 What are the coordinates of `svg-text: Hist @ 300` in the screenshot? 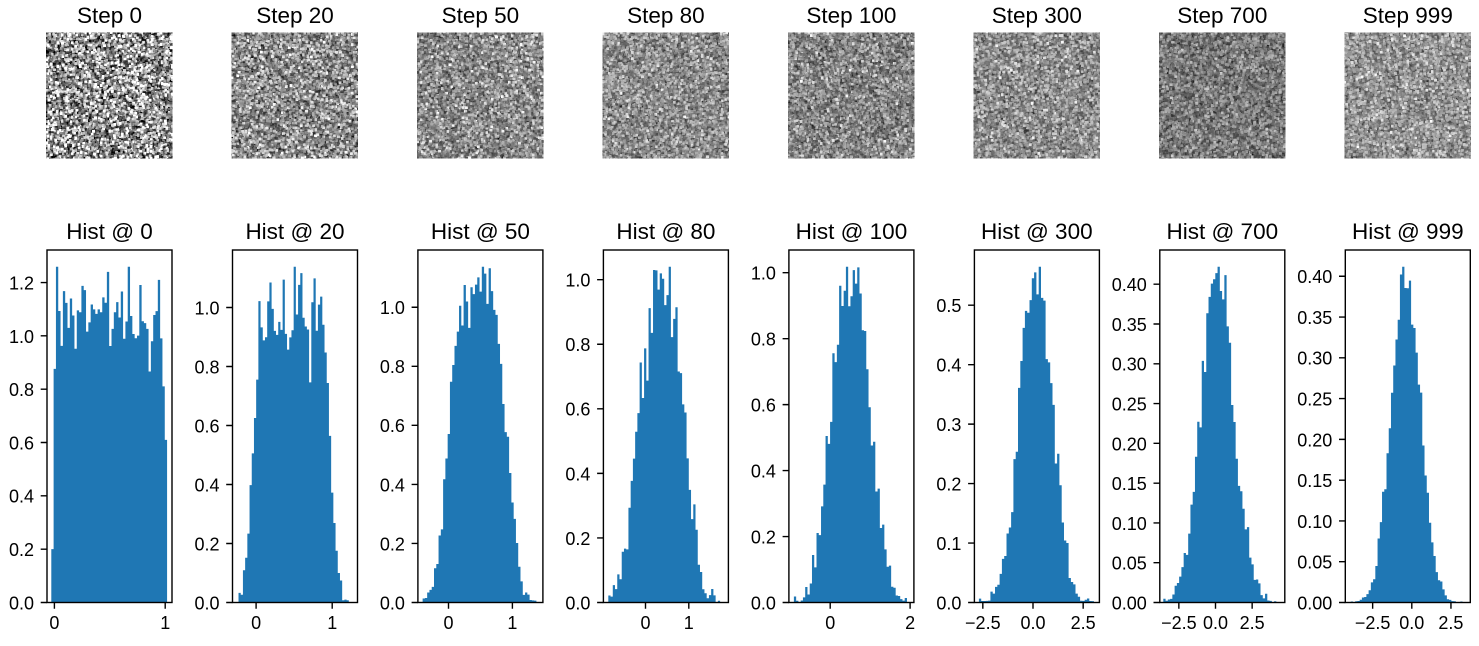 It's located at (1037, 231).